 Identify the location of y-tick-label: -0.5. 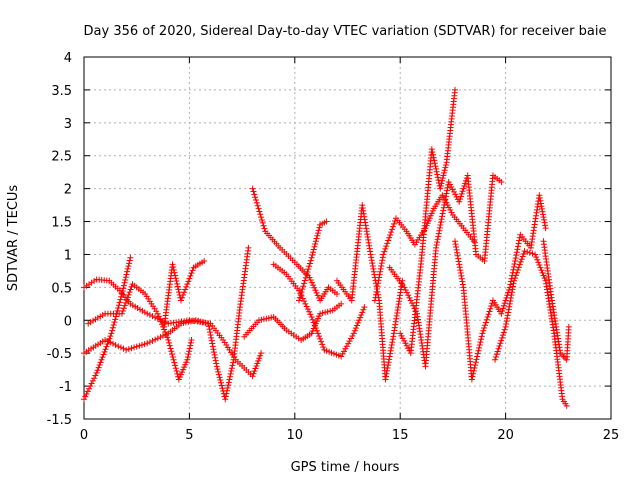
(59, 354).